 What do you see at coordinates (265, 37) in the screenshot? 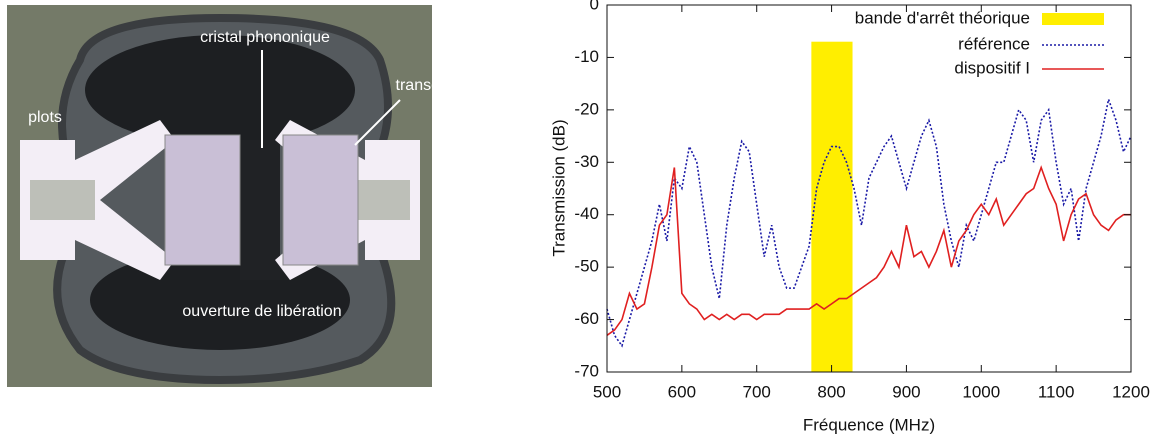
I see `image-label: cristal phononique` at bounding box center [265, 37].